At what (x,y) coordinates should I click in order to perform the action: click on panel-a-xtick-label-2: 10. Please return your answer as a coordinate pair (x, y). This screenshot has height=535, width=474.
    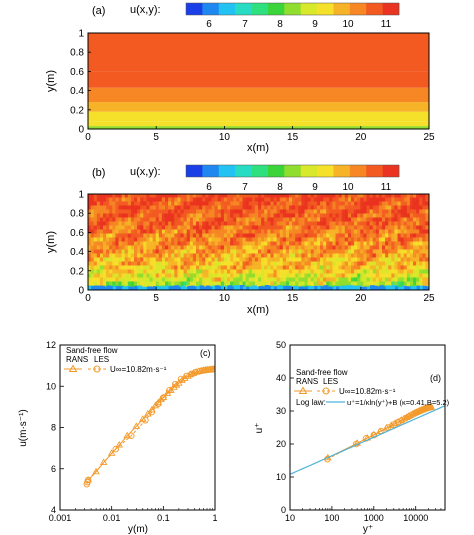
    Looking at the image, I should click on (225, 137).